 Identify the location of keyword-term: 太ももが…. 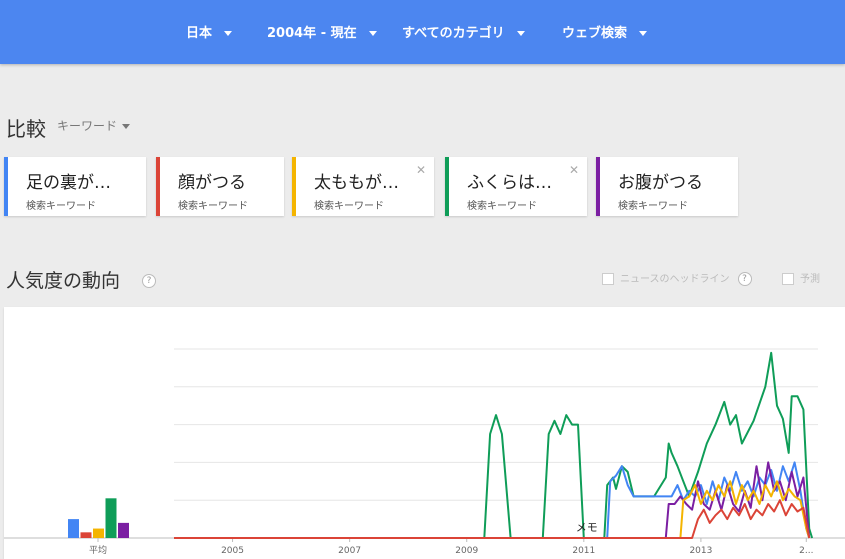
(356, 183).